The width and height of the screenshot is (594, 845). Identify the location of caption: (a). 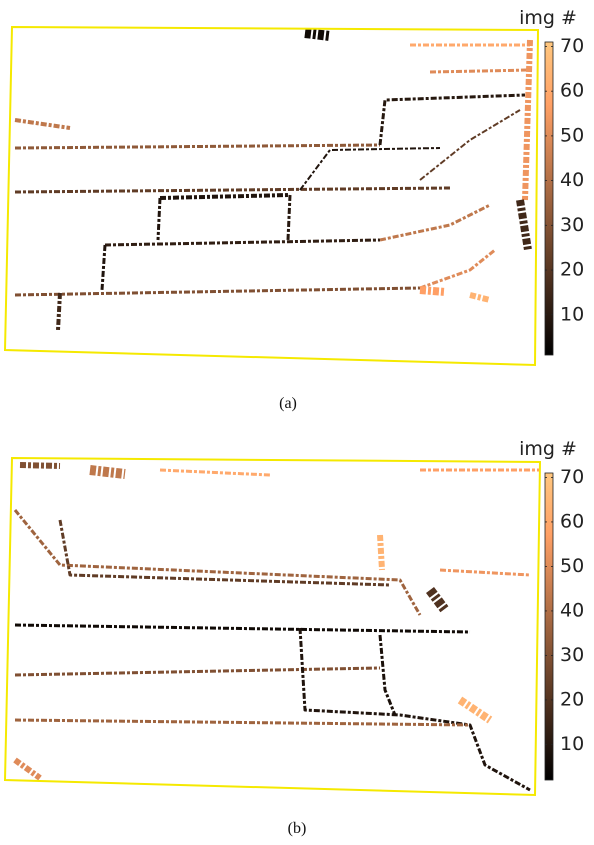
(288, 403).